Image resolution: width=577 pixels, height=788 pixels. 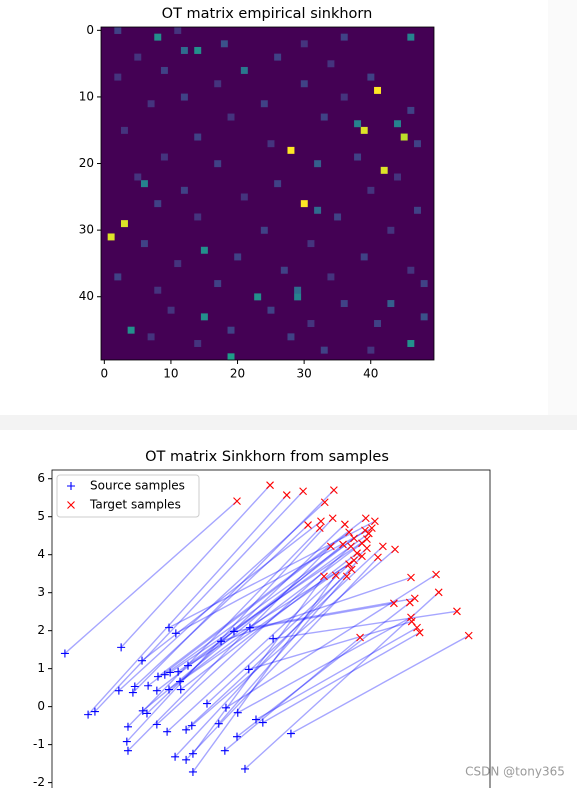 I want to click on chart-title: OT matrix empirical sinkhorn, so click(x=267, y=14).